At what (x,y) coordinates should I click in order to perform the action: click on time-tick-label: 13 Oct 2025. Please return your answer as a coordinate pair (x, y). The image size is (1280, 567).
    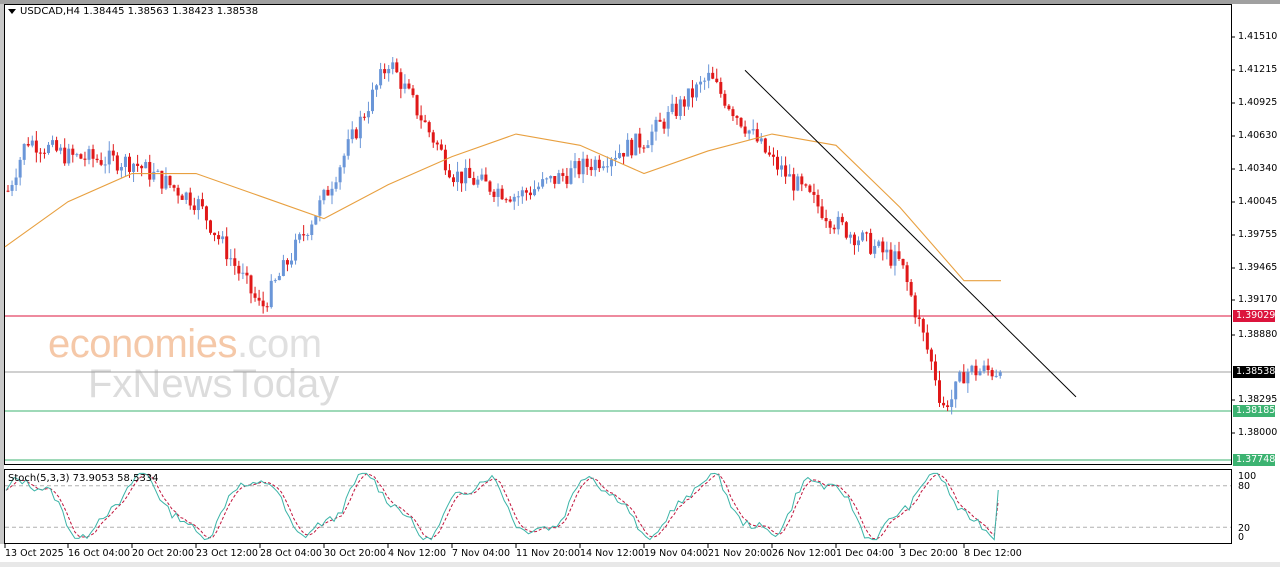
    Looking at the image, I should click on (34, 553).